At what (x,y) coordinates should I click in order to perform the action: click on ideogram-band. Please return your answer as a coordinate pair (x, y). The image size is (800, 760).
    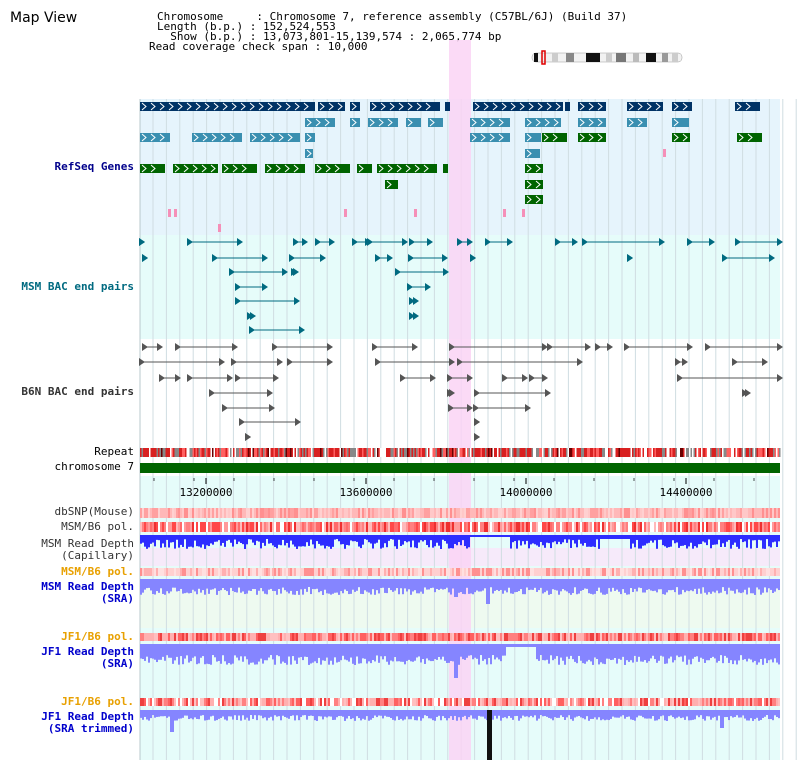
    Looking at the image, I should click on (621, 57).